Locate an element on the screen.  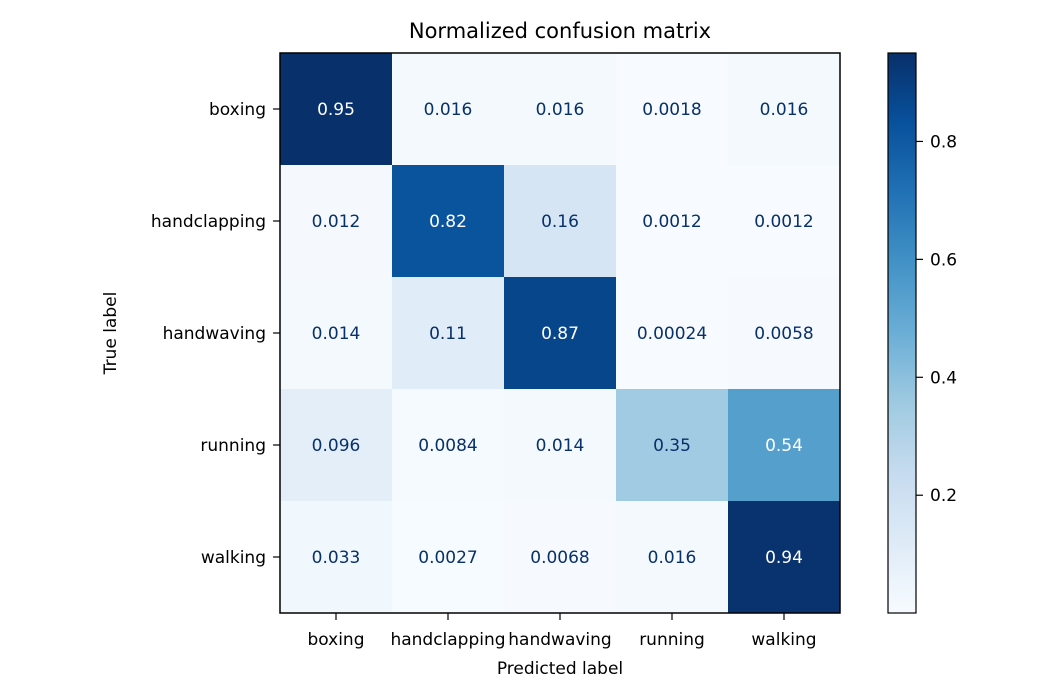
colorbar-tick-label: 0.4 is located at coordinates (943, 378).